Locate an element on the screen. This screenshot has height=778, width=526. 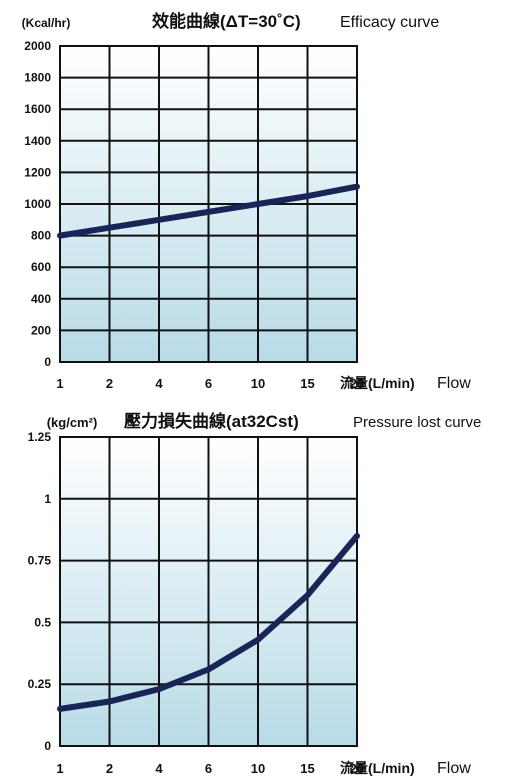
efficacy-x-tick-label: 6 is located at coordinates (208, 383).